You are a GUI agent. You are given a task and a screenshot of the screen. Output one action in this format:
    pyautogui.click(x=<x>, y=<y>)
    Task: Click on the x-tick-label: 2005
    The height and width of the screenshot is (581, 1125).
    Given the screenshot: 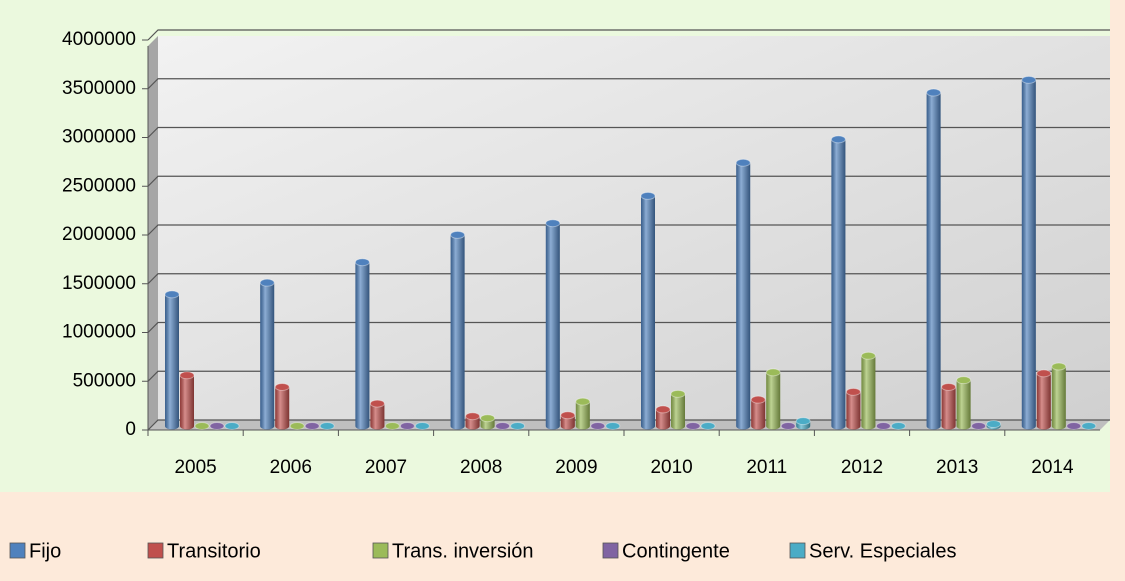 What is the action you would take?
    pyautogui.click(x=195, y=467)
    